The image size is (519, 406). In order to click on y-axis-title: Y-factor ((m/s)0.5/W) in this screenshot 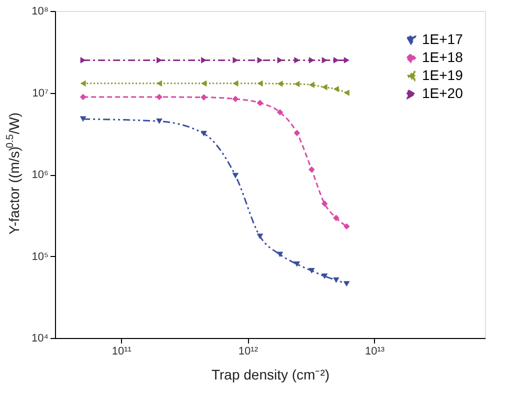, I will do `click(13, 173)`.